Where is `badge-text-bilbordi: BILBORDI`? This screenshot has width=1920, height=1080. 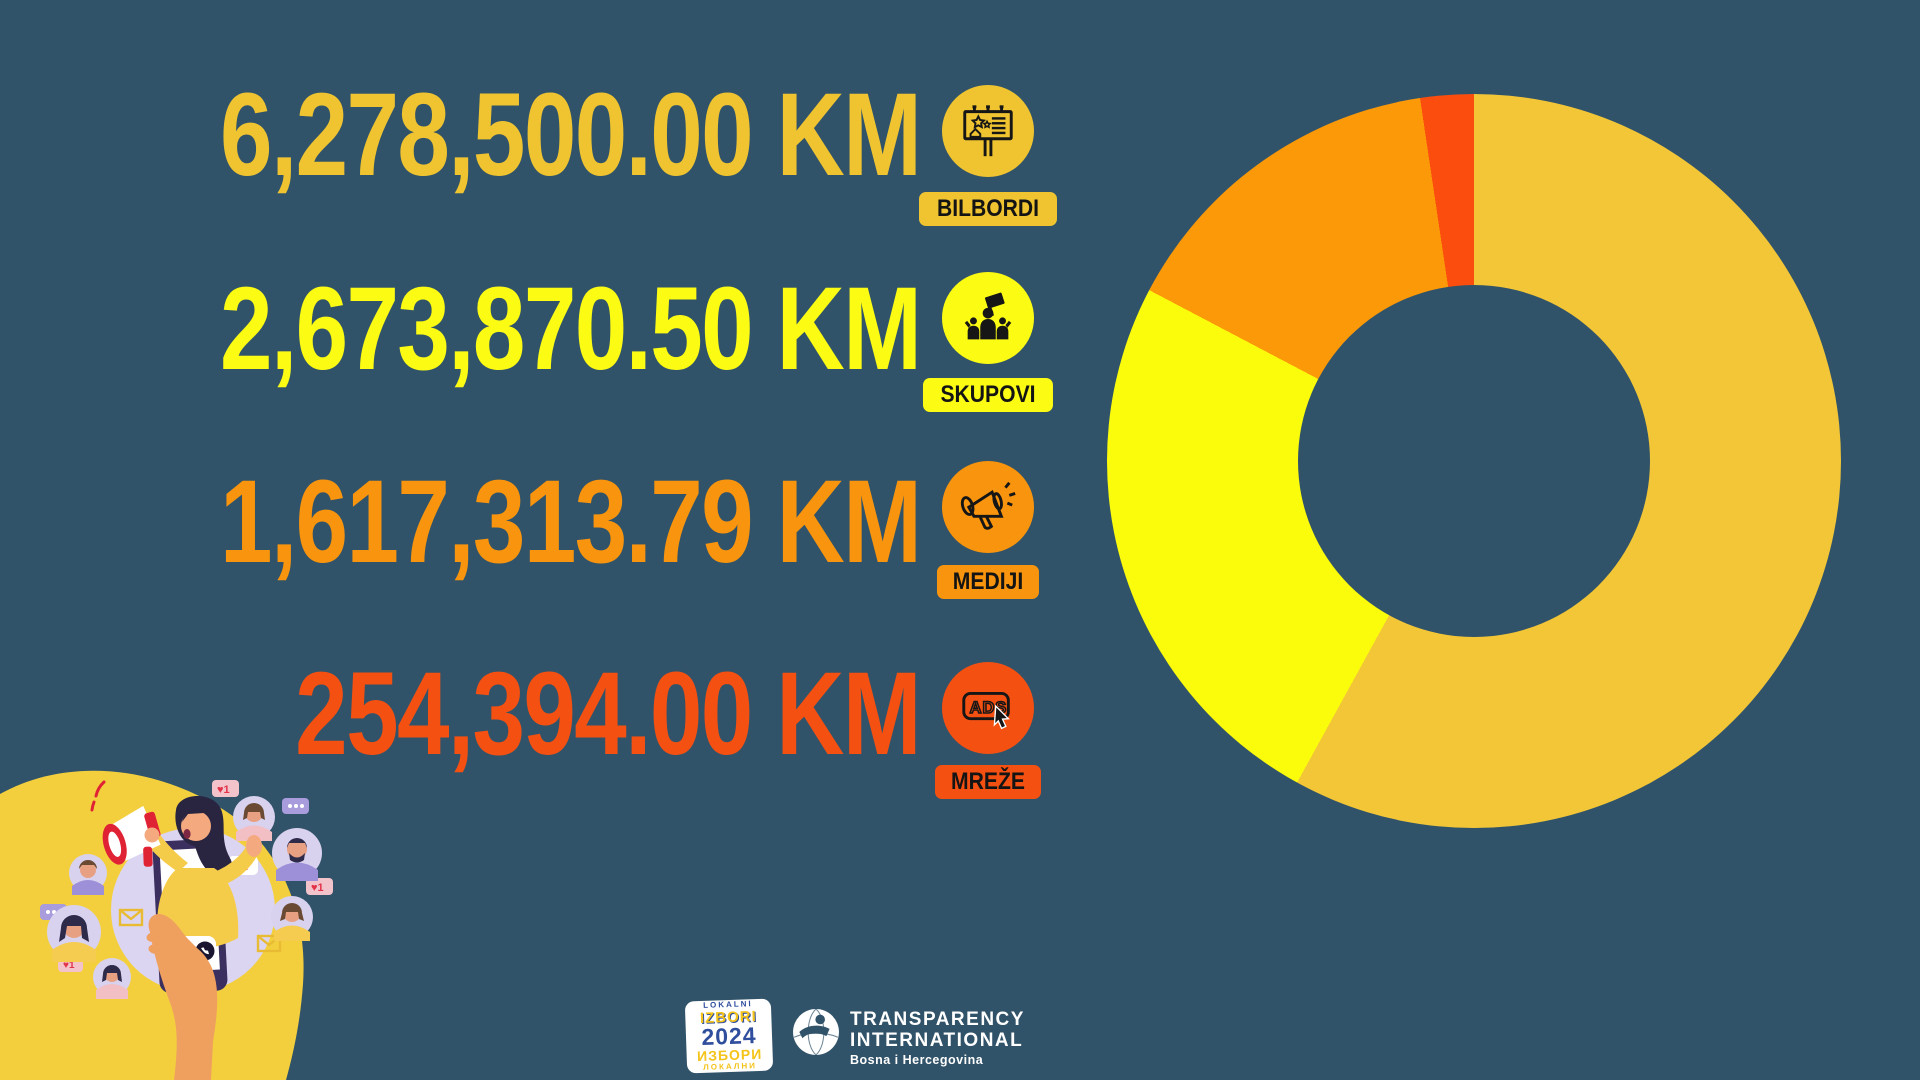 badge-text-bilbordi: BILBORDI is located at coordinates (988, 208).